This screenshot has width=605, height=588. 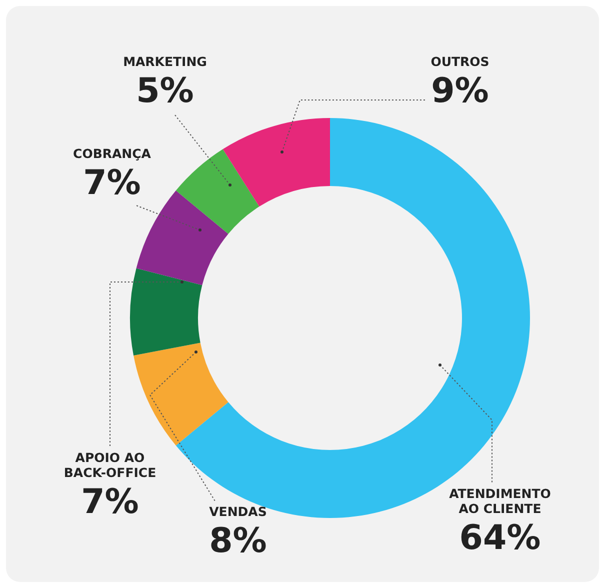 I want to click on data-label: 64%, so click(x=500, y=538).